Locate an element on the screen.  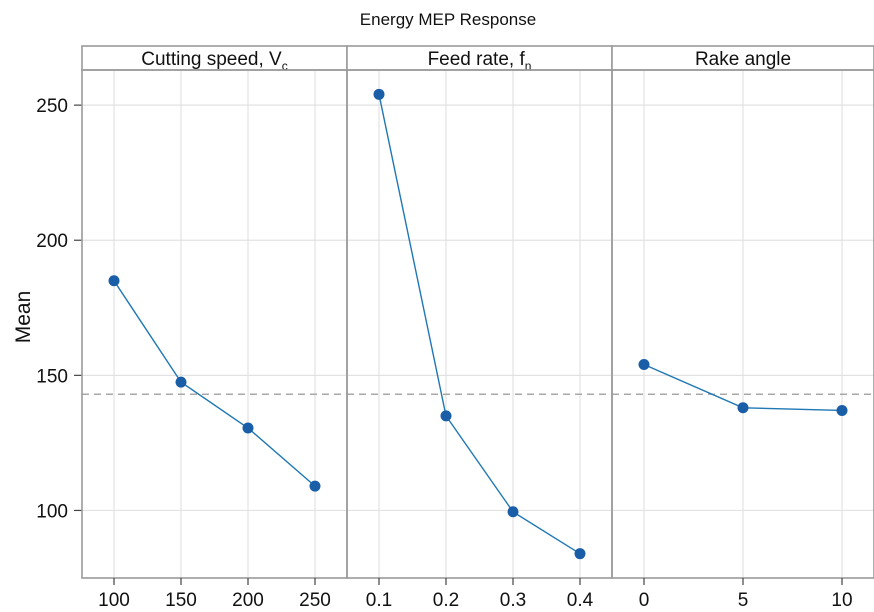
x-tick-label: 150 is located at coordinates (181, 600).